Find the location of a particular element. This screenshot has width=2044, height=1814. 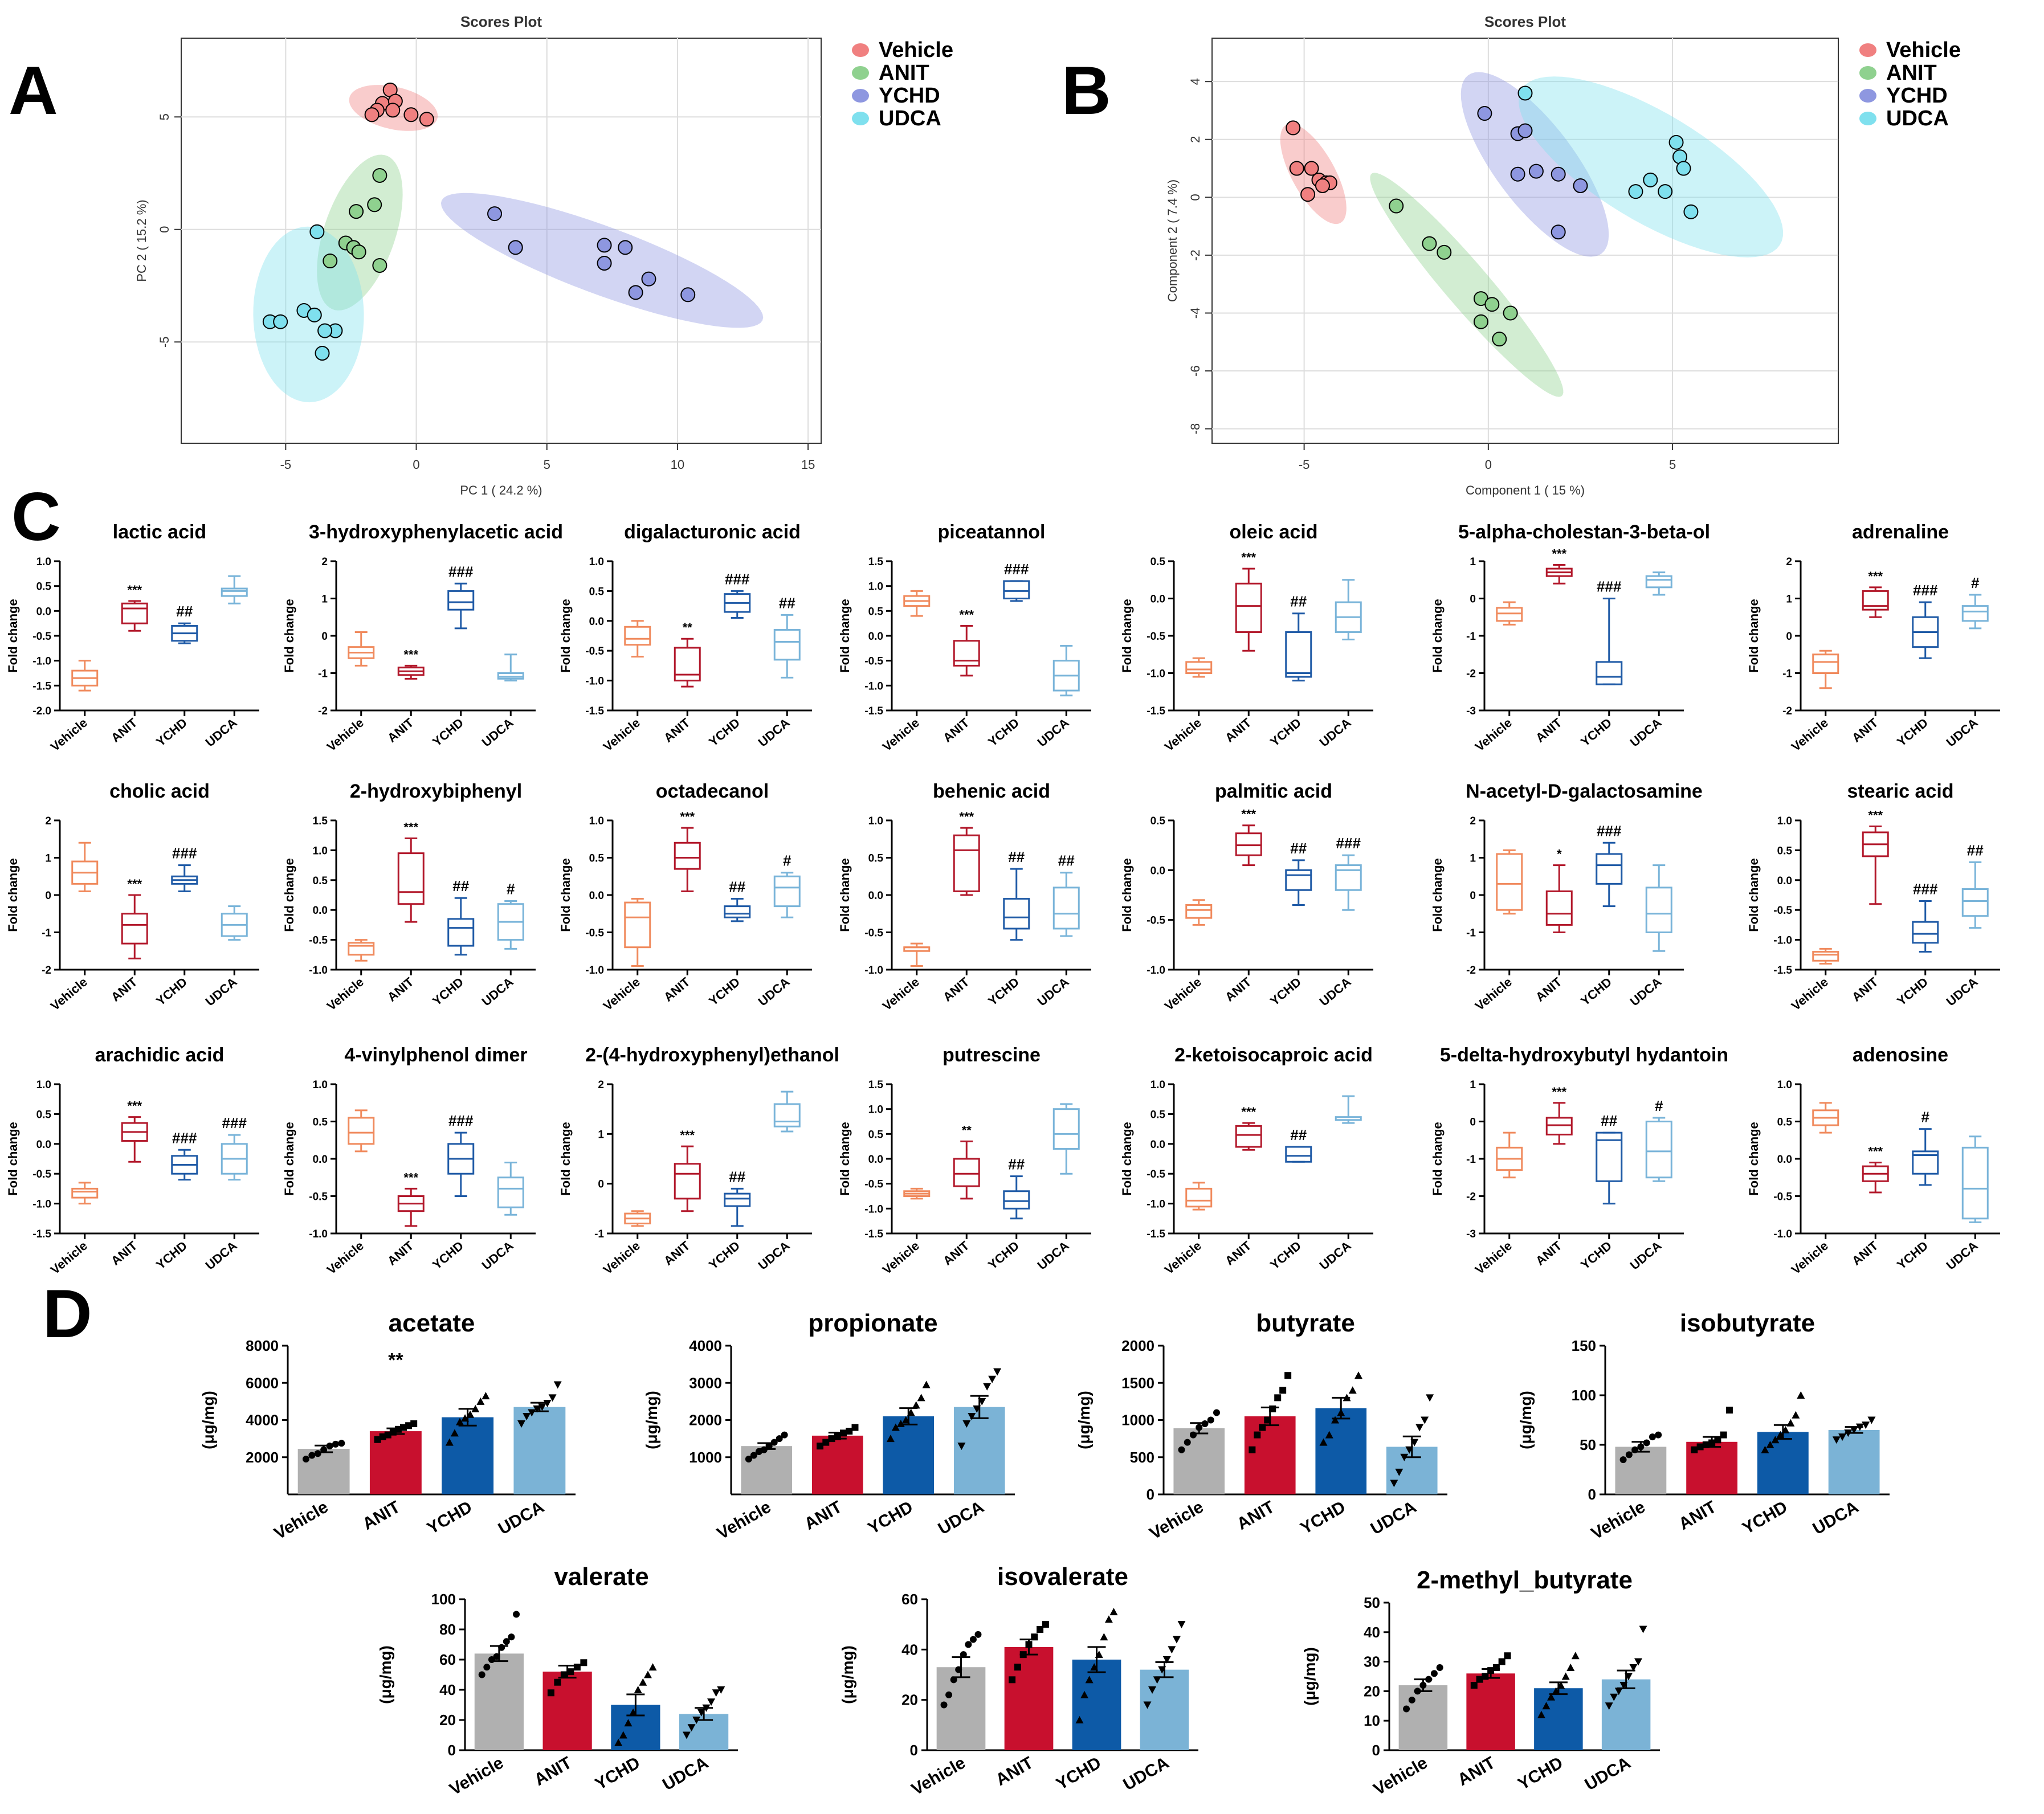

boxplot-title: palmitic acid is located at coordinates (1274, 791).